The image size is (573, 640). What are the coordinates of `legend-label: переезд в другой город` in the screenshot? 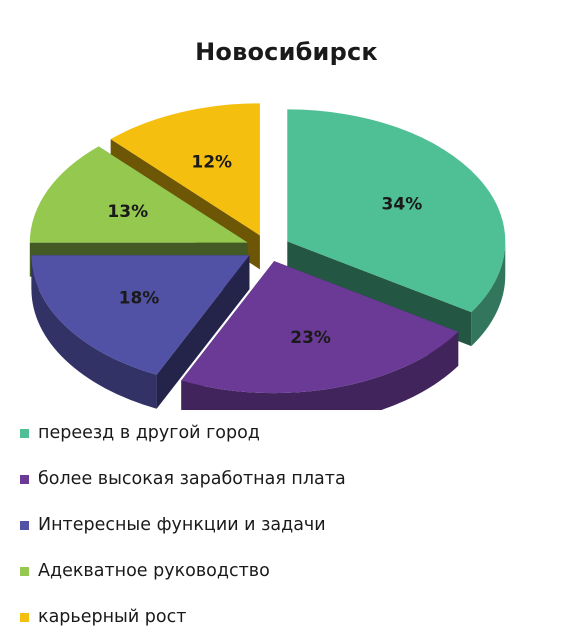 It's located at (149, 433).